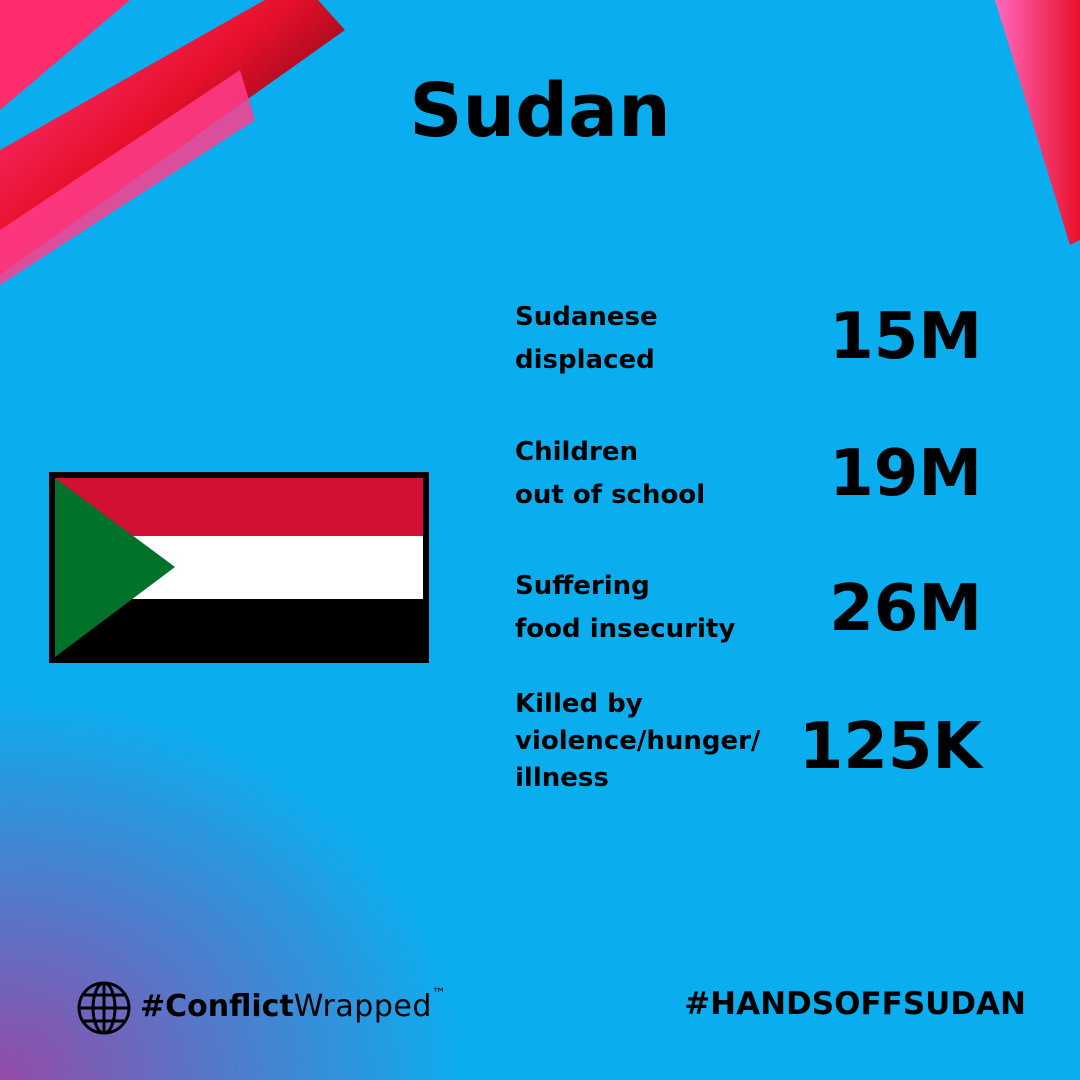 This screenshot has height=1080, width=1080. I want to click on stat-label: Killed by violence/hunger/illness, so click(637, 741).